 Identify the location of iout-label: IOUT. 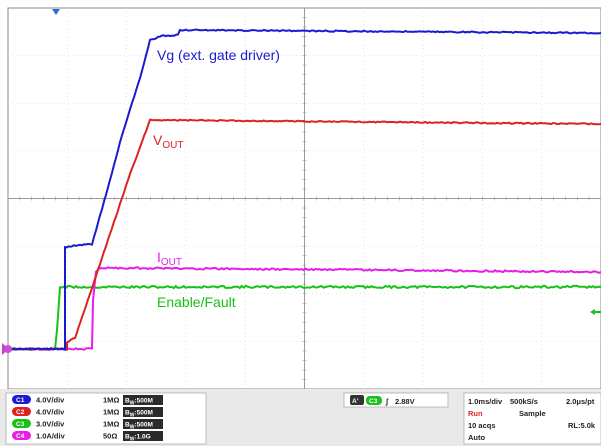
(169, 258).